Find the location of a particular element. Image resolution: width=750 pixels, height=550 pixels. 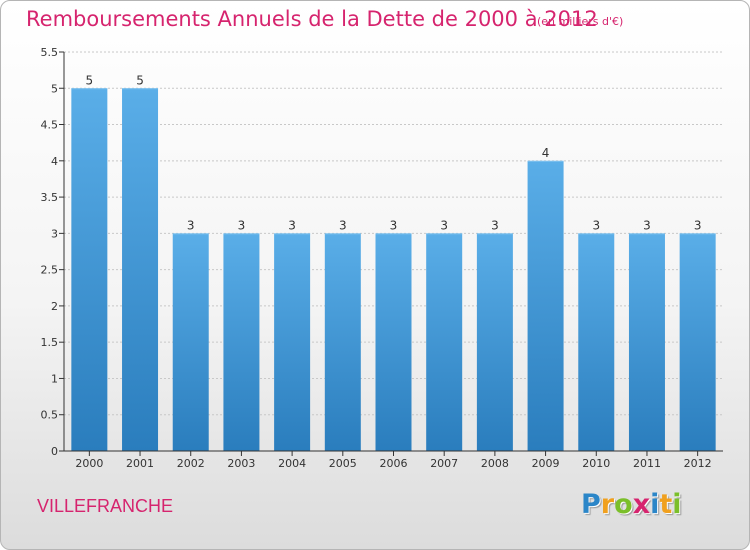

y-tick-label: 1.5 is located at coordinates (50, 342).